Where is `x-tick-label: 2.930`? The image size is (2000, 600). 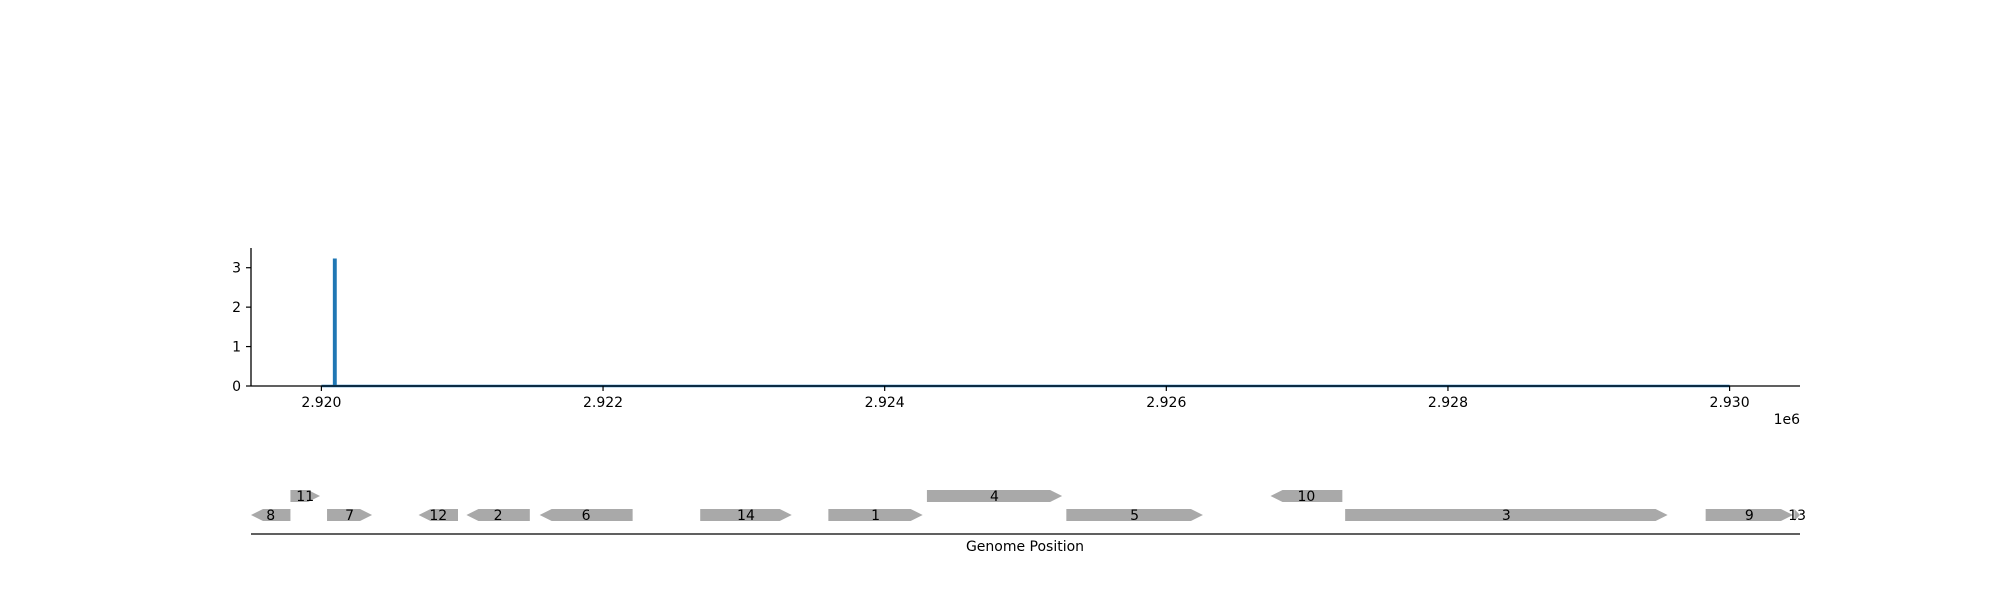
x-tick-label: 2.930 is located at coordinates (1730, 403).